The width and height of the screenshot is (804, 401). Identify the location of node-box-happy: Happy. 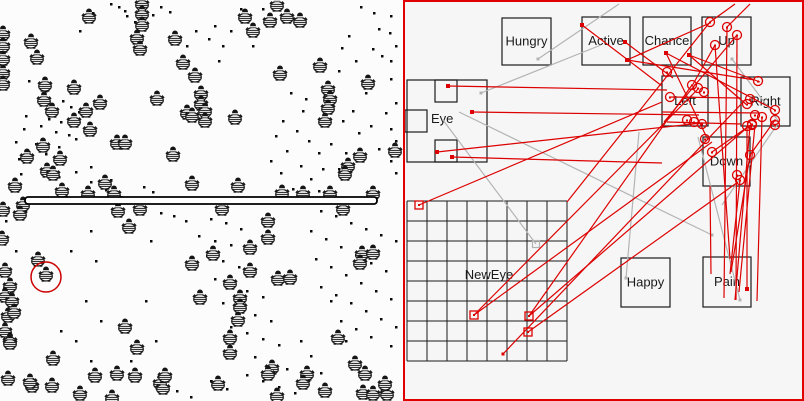
(645, 282).